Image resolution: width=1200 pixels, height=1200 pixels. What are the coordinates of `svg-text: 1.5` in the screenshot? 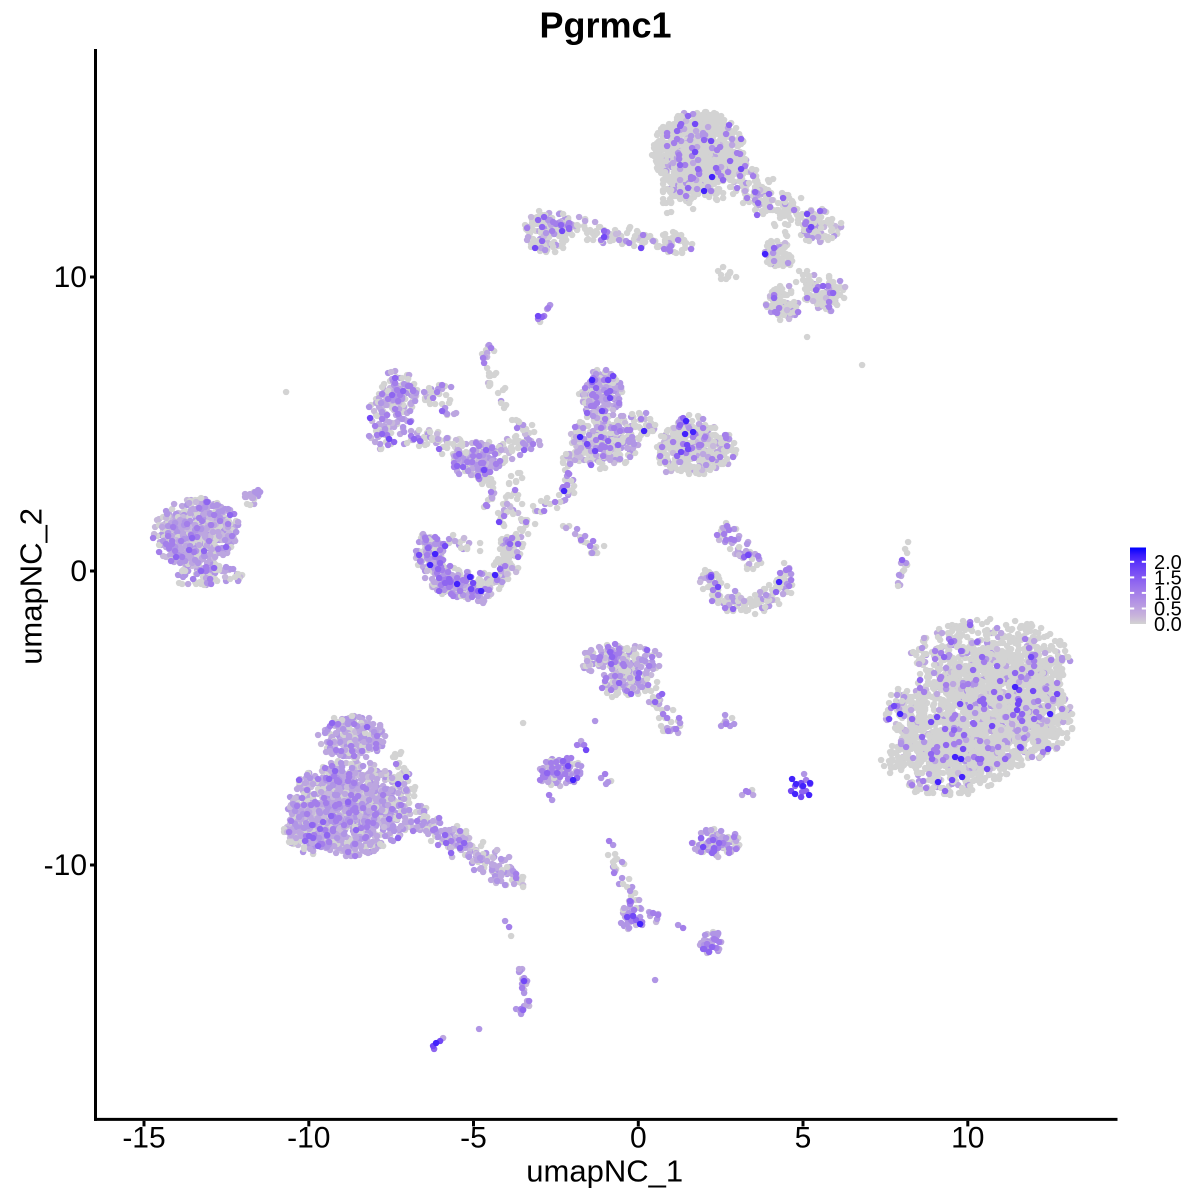 It's located at (1168, 579).